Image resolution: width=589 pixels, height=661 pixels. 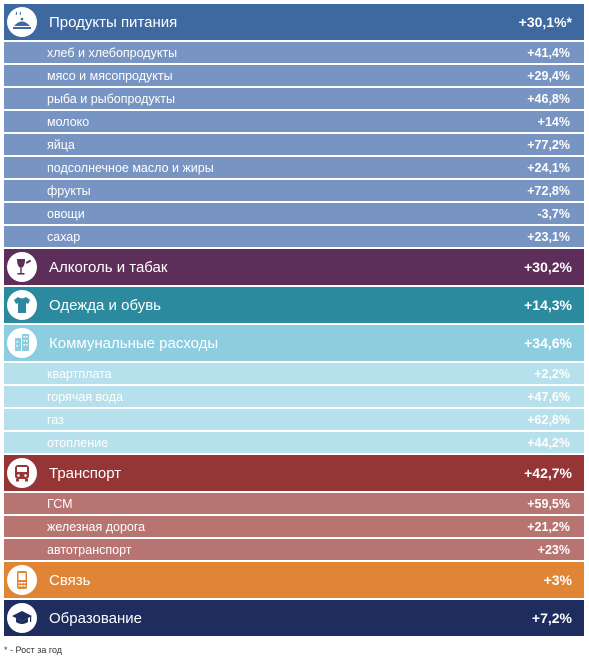 What do you see at coordinates (85, 396) in the screenshot?
I see `subcategory-label: горячая вода` at bounding box center [85, 396].